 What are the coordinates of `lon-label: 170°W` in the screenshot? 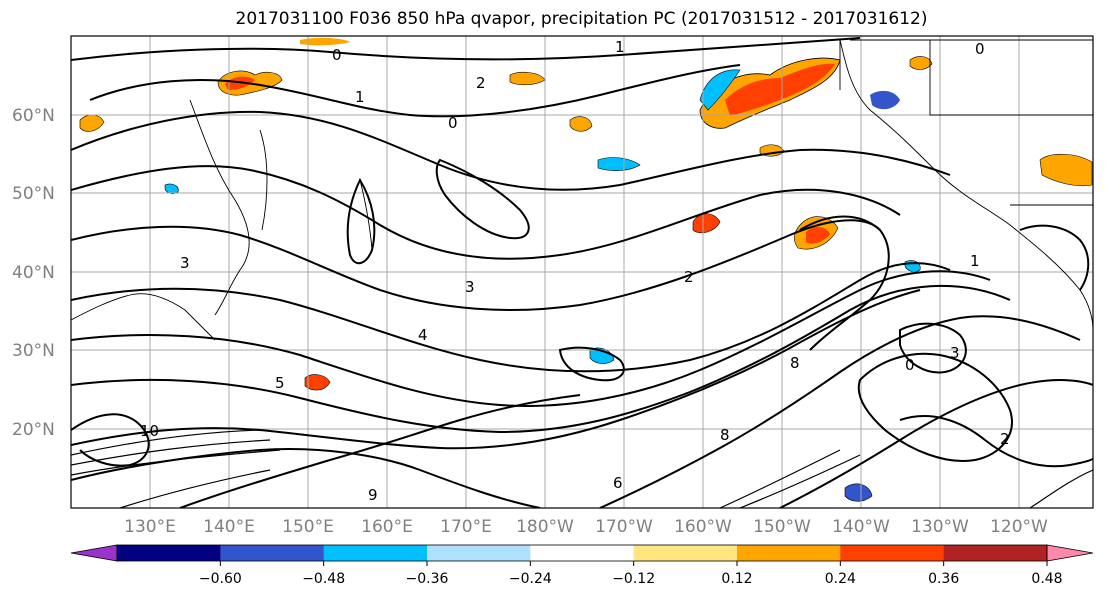 It's located at (624, 527).